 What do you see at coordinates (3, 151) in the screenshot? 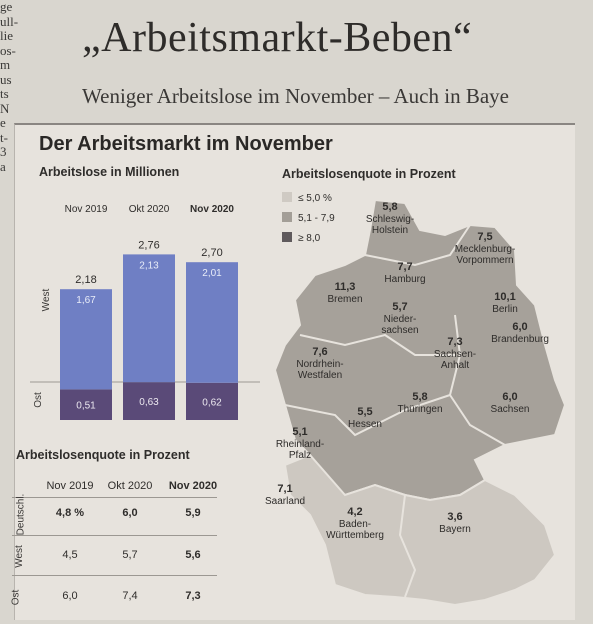
I see `fragment-line: 3` at bounding box center [3, 151].